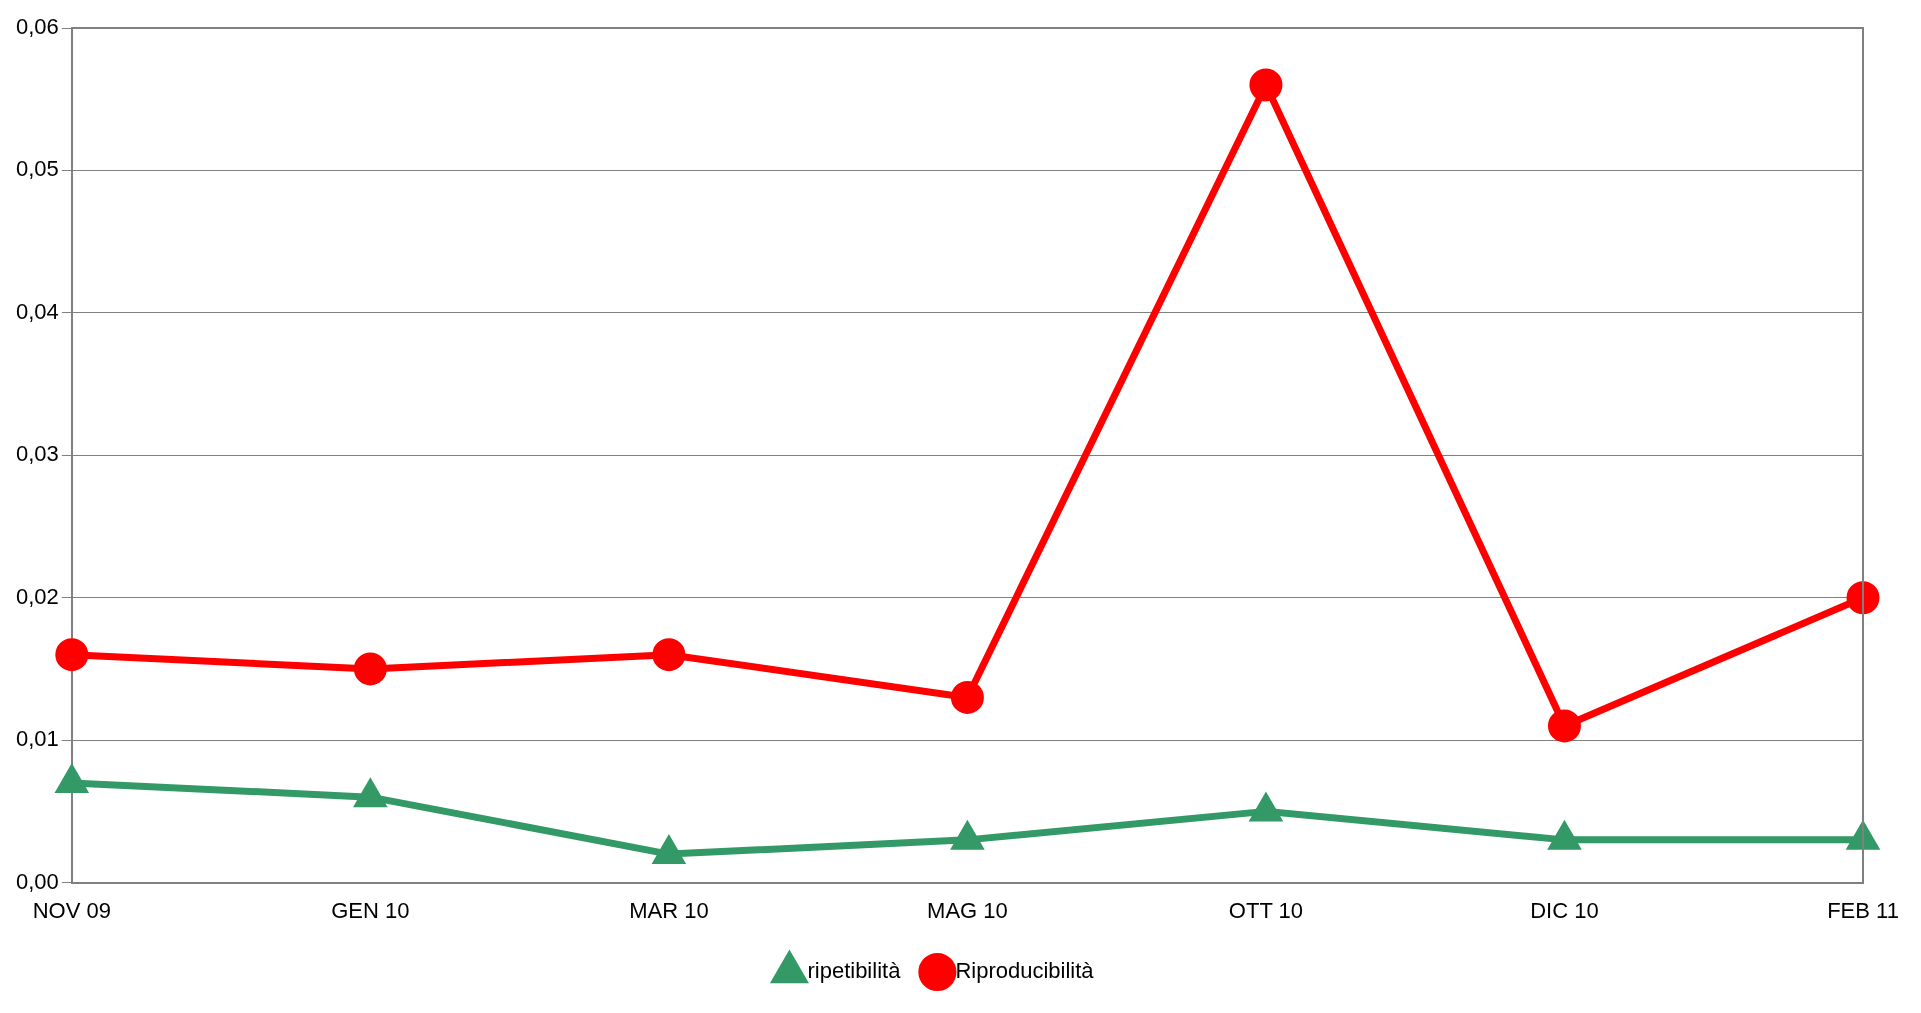 The width and height of the screenshot is (1921, 1013). What do you see at coordinates (37, 454) in the screenshot?
I see `y-tick-label: 0,03` at bounding box center [37, 454].